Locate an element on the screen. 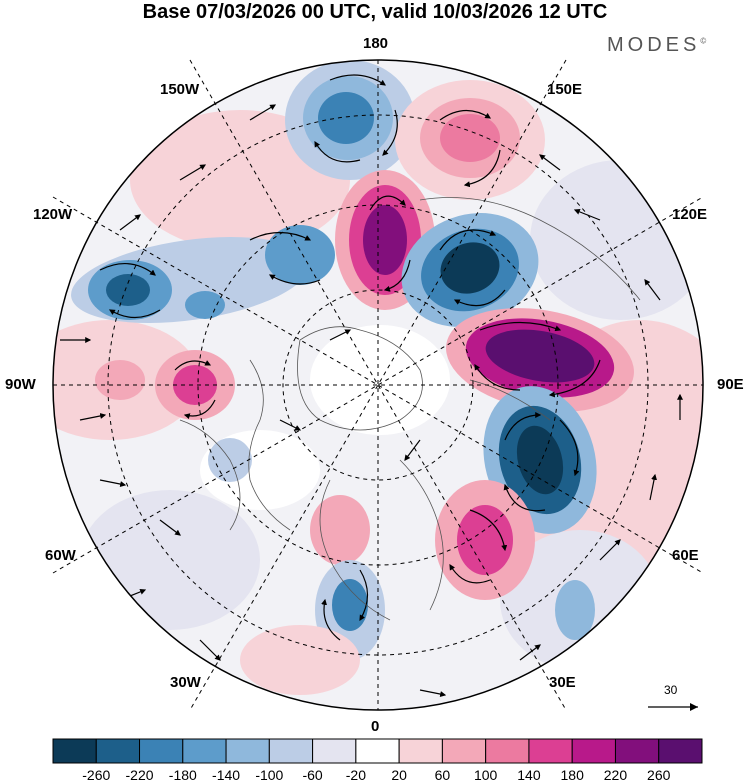  modes-logo: MODES© is located at coordinates (656, 45).